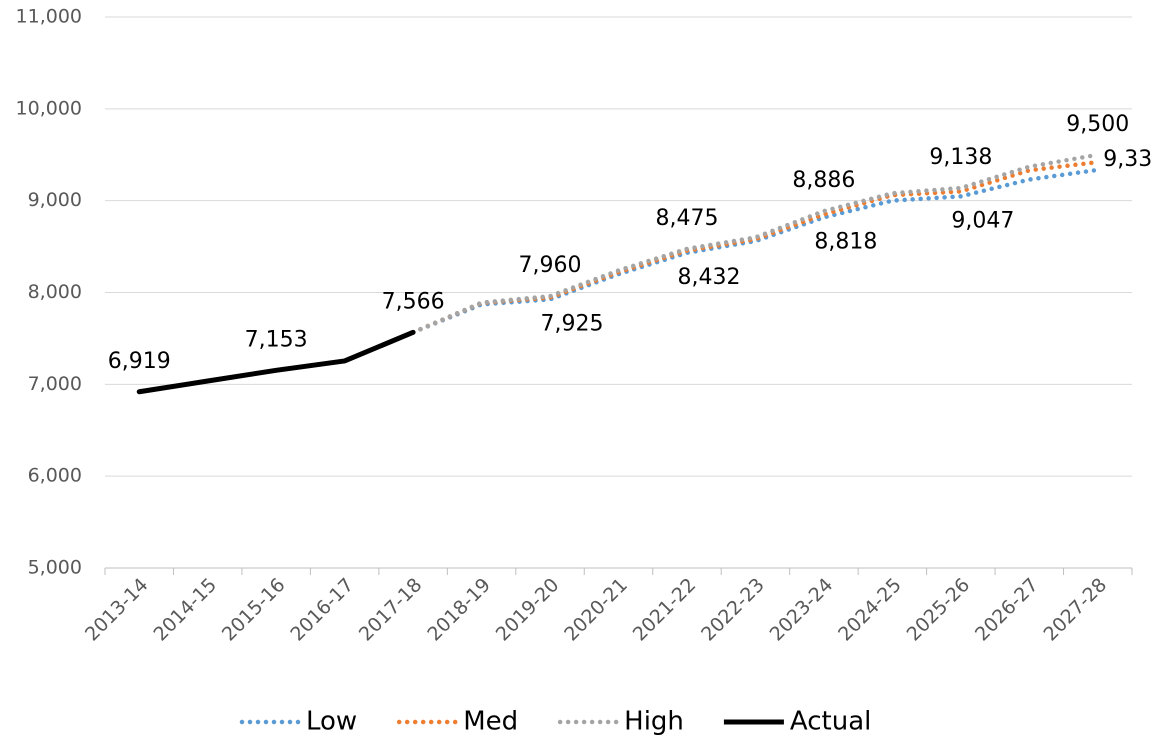 This screenshot has width=1153, height=743. Describe the element at coordinates (654, 722) in the screenshot. I see `legend-label: High` at that location.